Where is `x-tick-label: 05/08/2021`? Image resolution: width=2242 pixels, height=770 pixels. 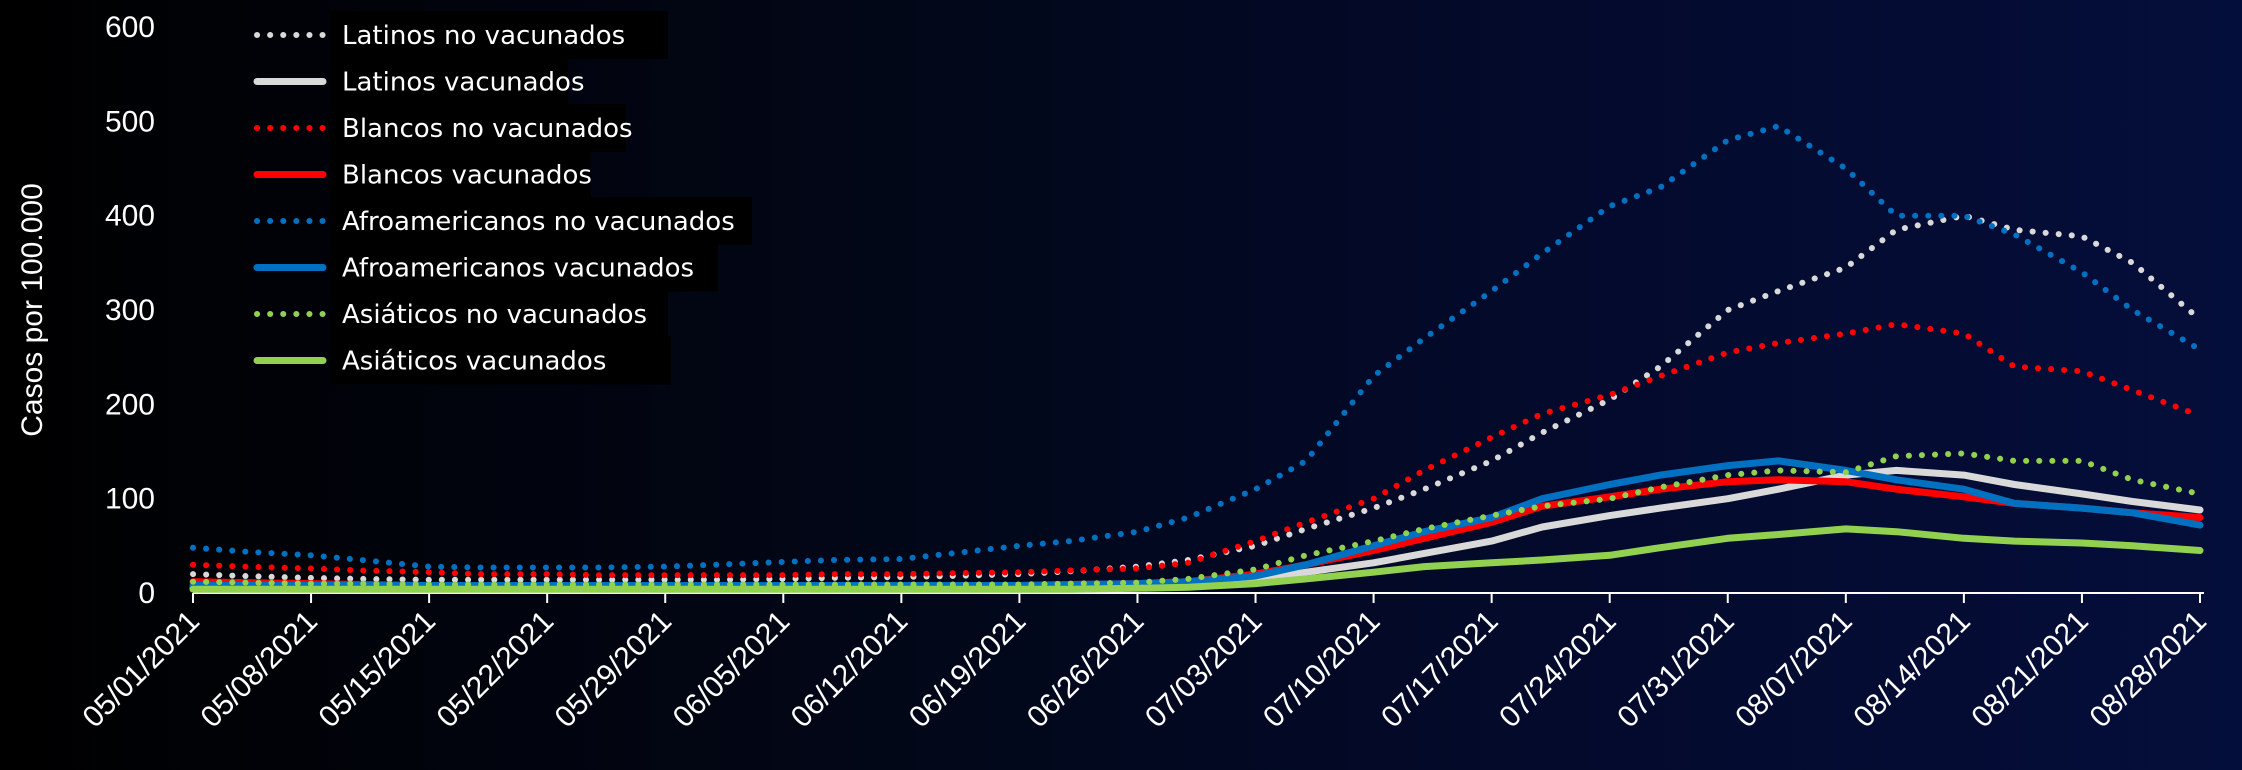
x-tick-label: 05/08/2021 is located at coordinates (259, 670).